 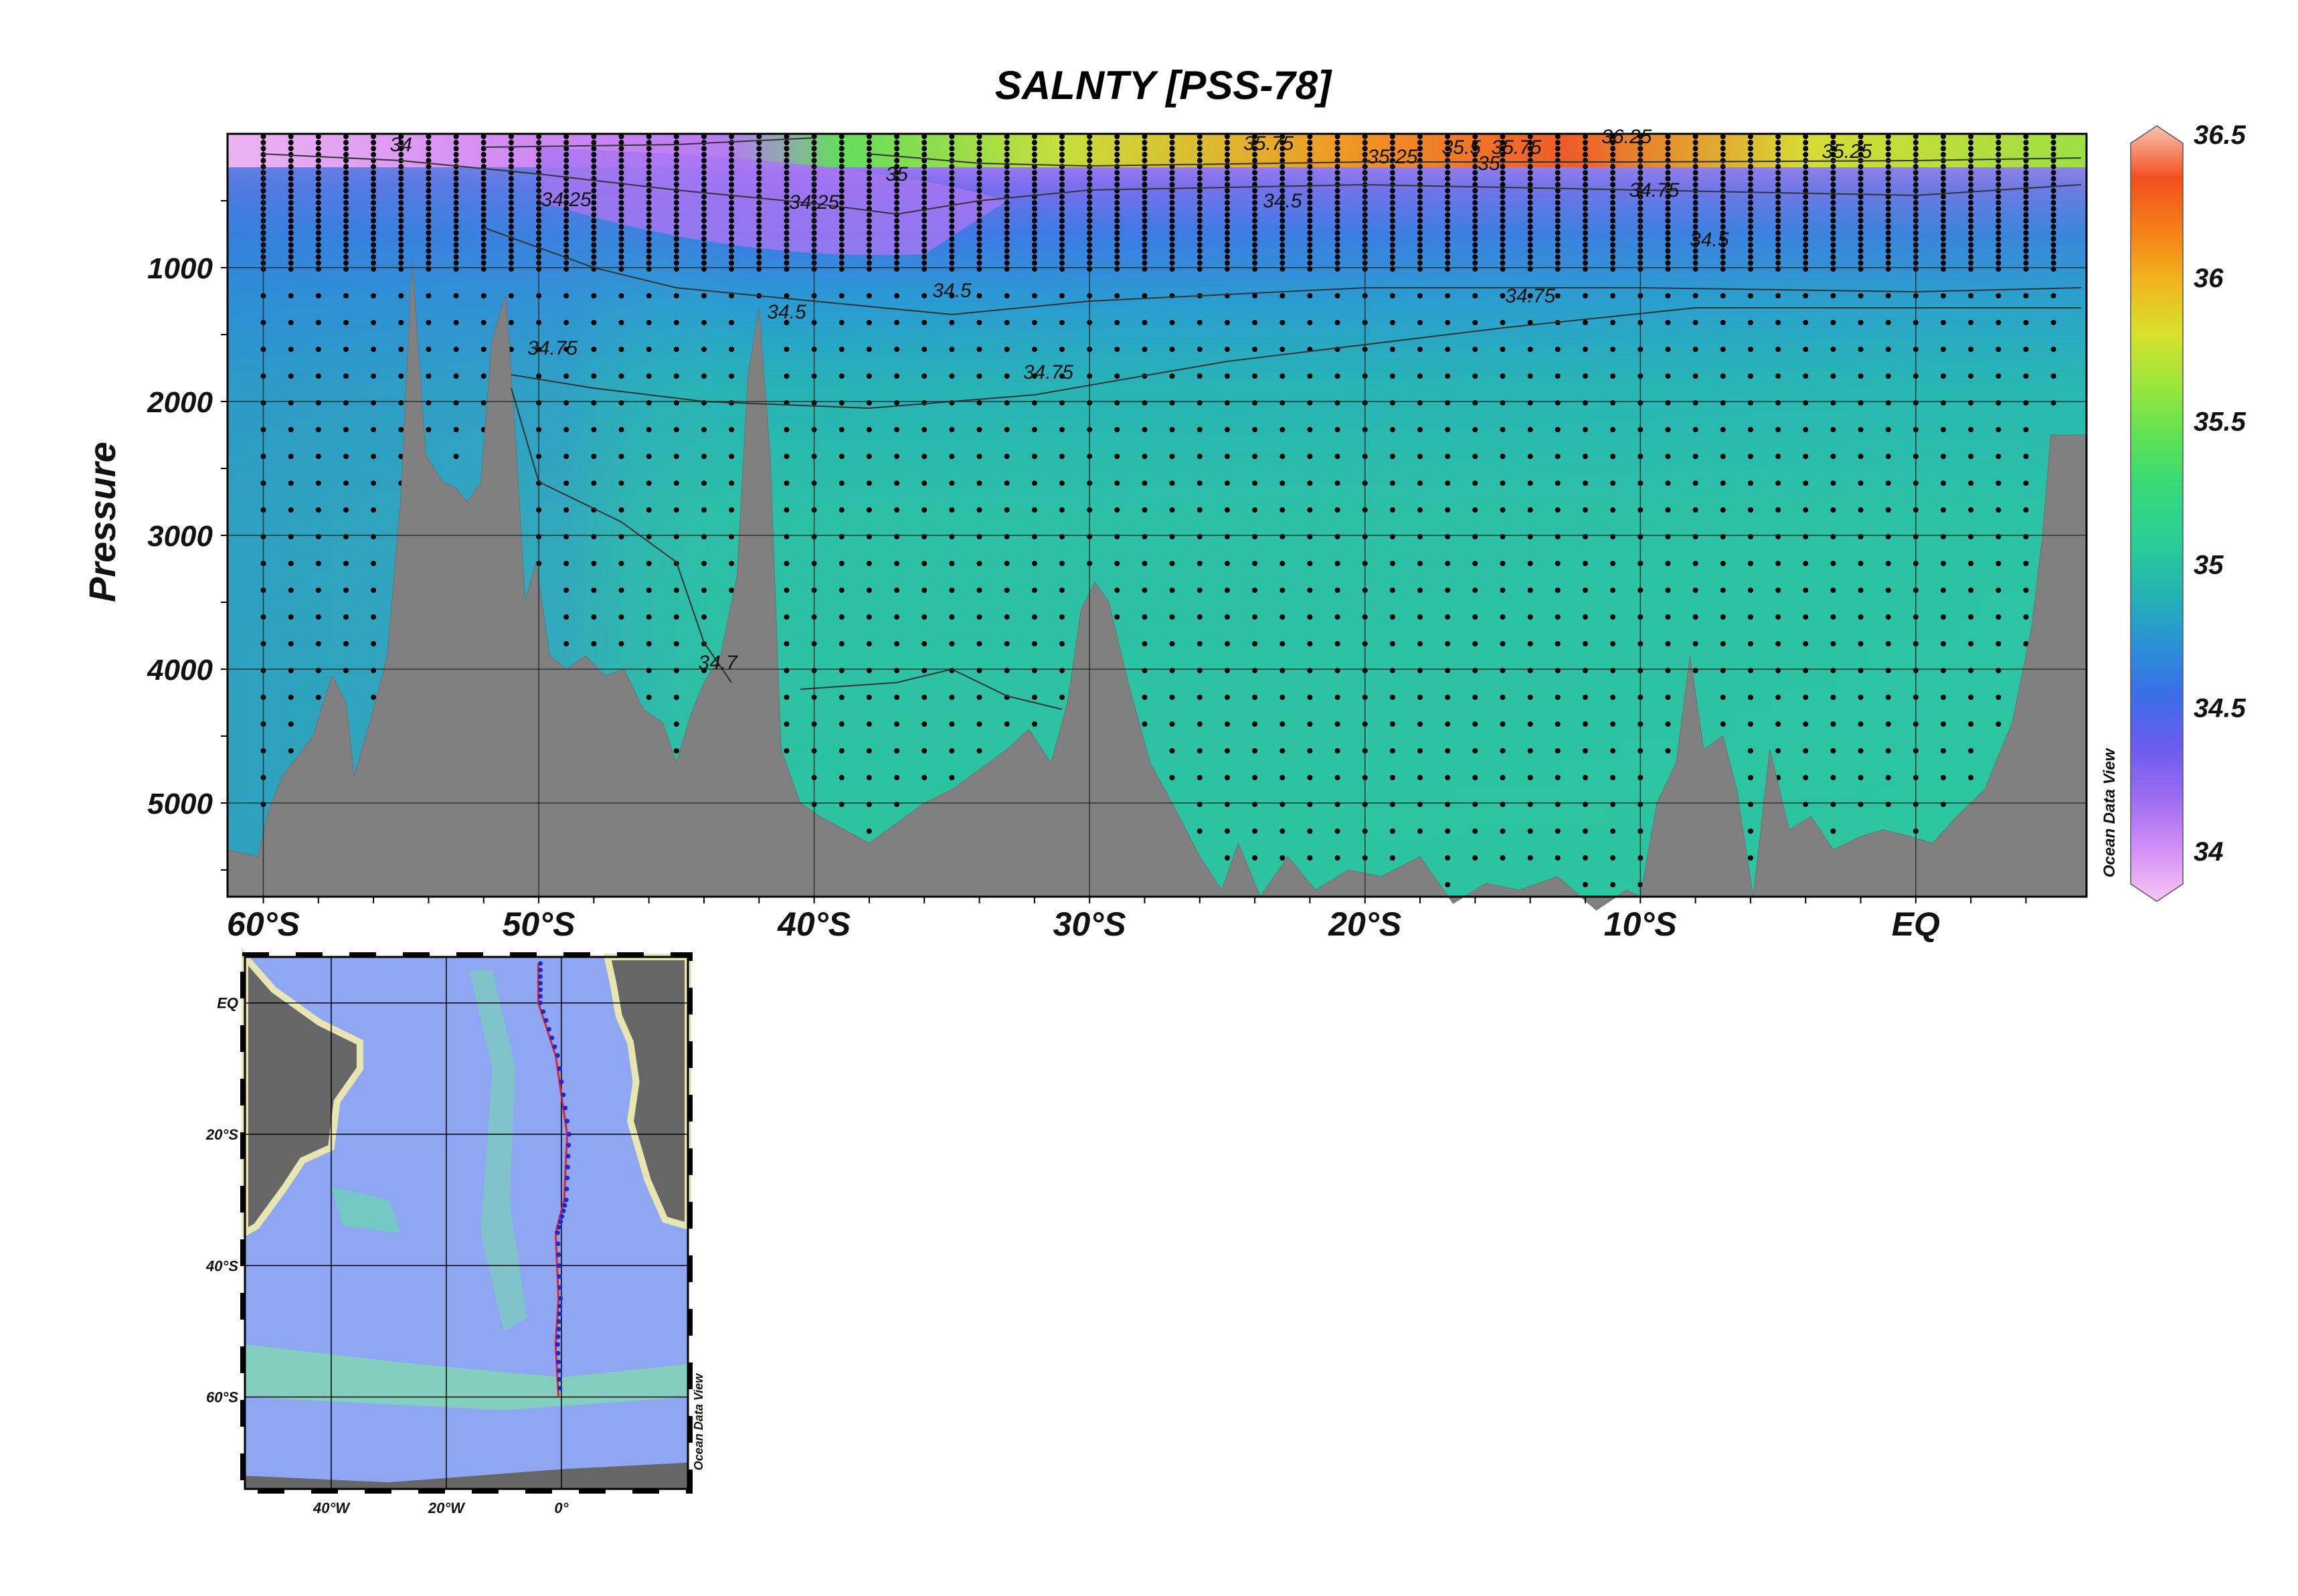 What do you see at coordinates (180, 268) in the screenshot?
I see `y-tick-label: 1000` at bounding box center [180, 268].